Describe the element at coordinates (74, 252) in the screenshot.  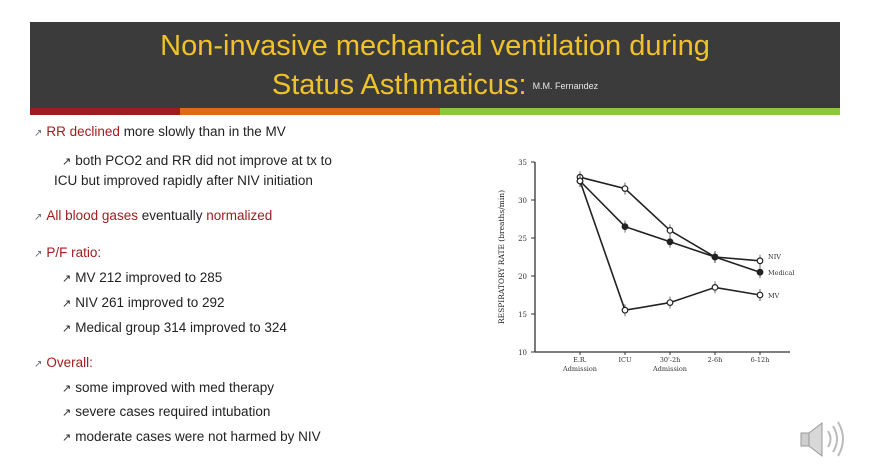
I see `bullet-text-red: P/F ratio:` at that location.